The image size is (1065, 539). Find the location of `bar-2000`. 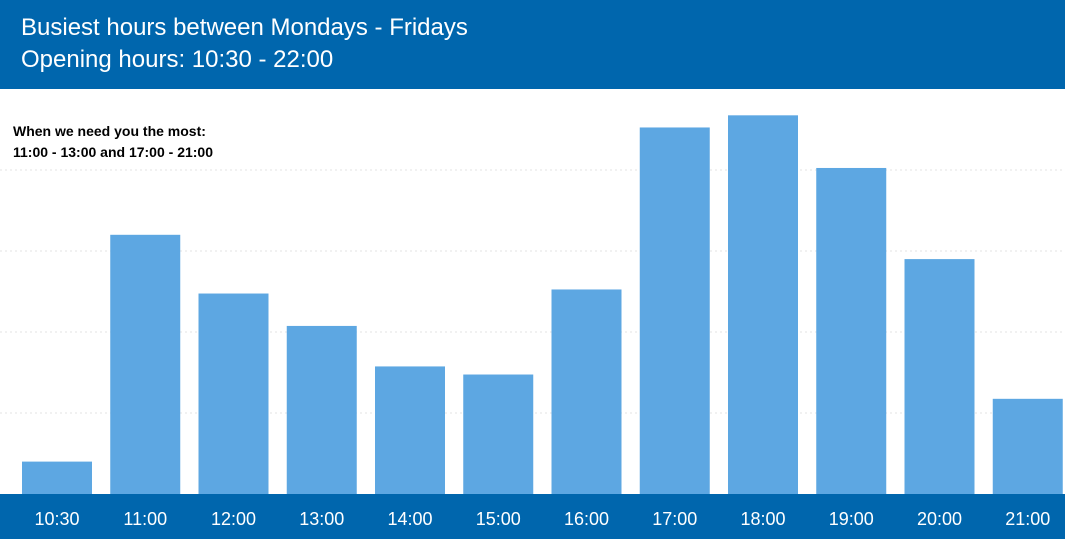

bar-2000 is located at coordinates (939, 376).